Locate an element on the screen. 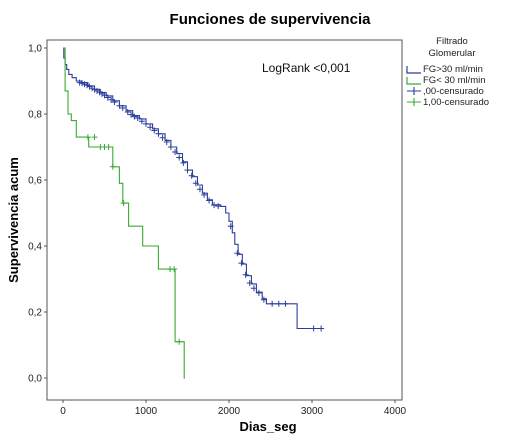 The image size is (509, 447). x-tick-label: 2000 is located at coordinates (229, 411).